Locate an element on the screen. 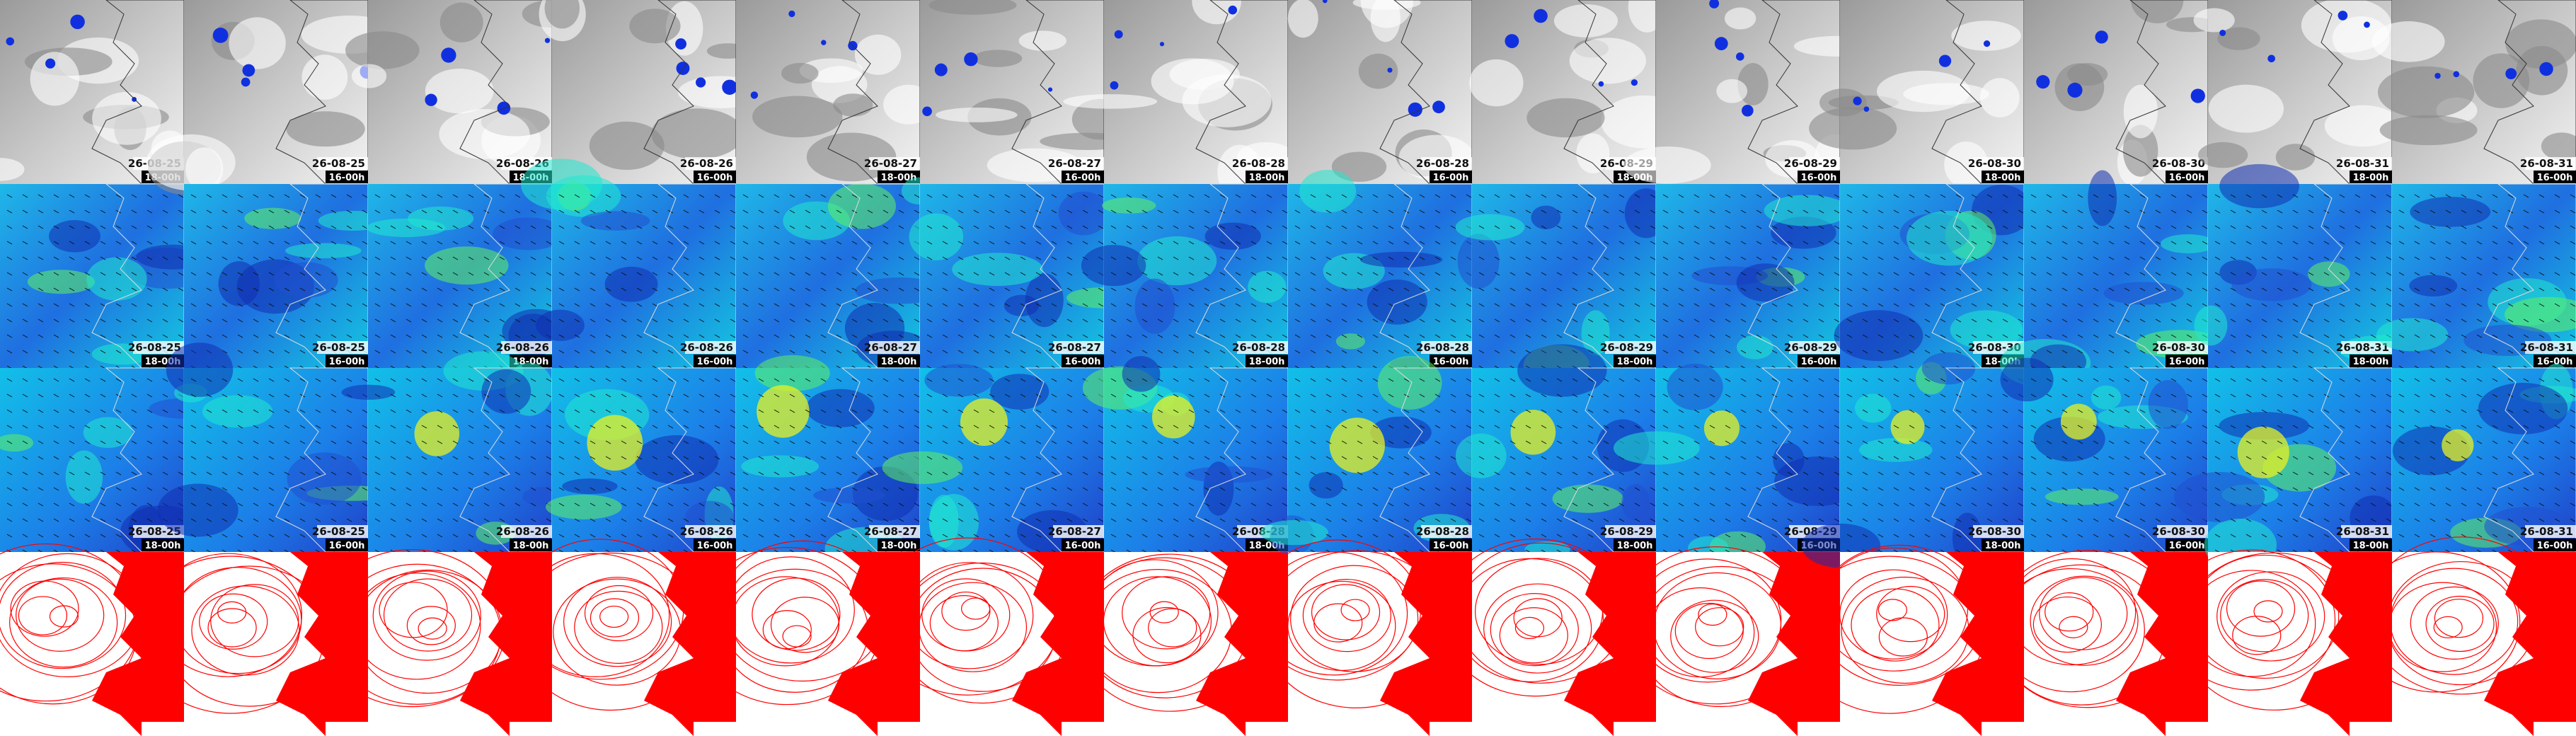  time-label: 18-00h is located at coordinates (1635, 546).